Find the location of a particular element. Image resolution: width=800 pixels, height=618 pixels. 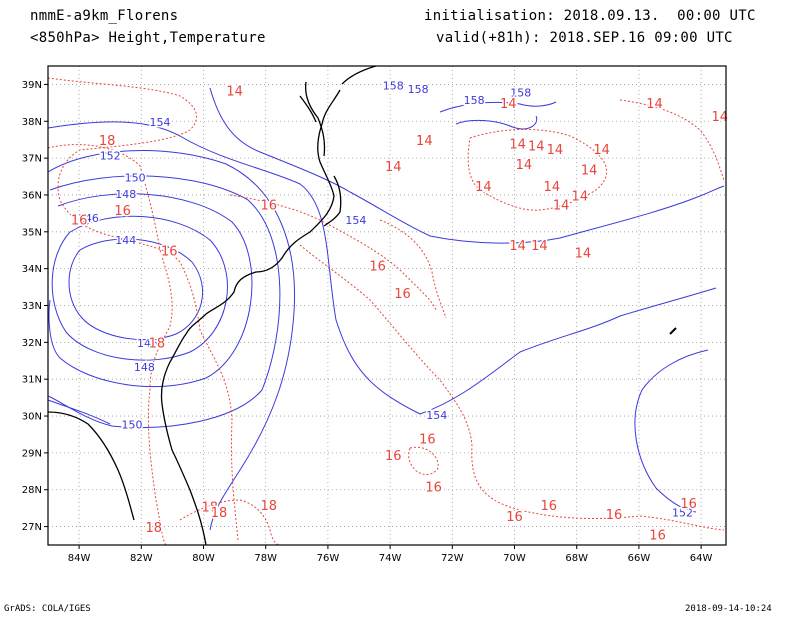

height-contour-label: 148 is located at coordinates (125, 194).